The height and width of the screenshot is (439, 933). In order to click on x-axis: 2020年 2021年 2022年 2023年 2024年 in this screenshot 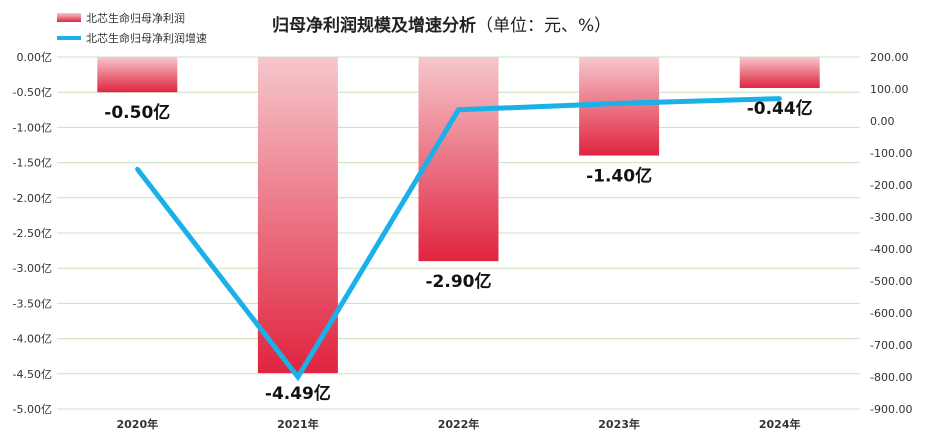, I will do `click(458, 424)`.